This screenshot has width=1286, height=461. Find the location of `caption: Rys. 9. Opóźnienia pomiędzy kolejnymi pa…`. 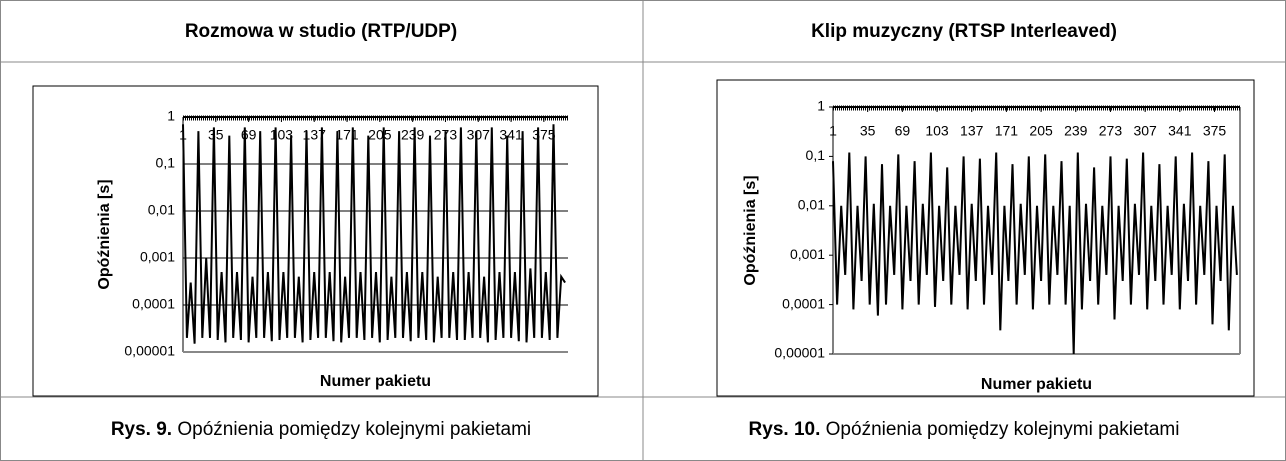

caption: Rys. 9. Opóźnienia pomiędzy kolejnymi pa… is located at coordinates (321, 429).